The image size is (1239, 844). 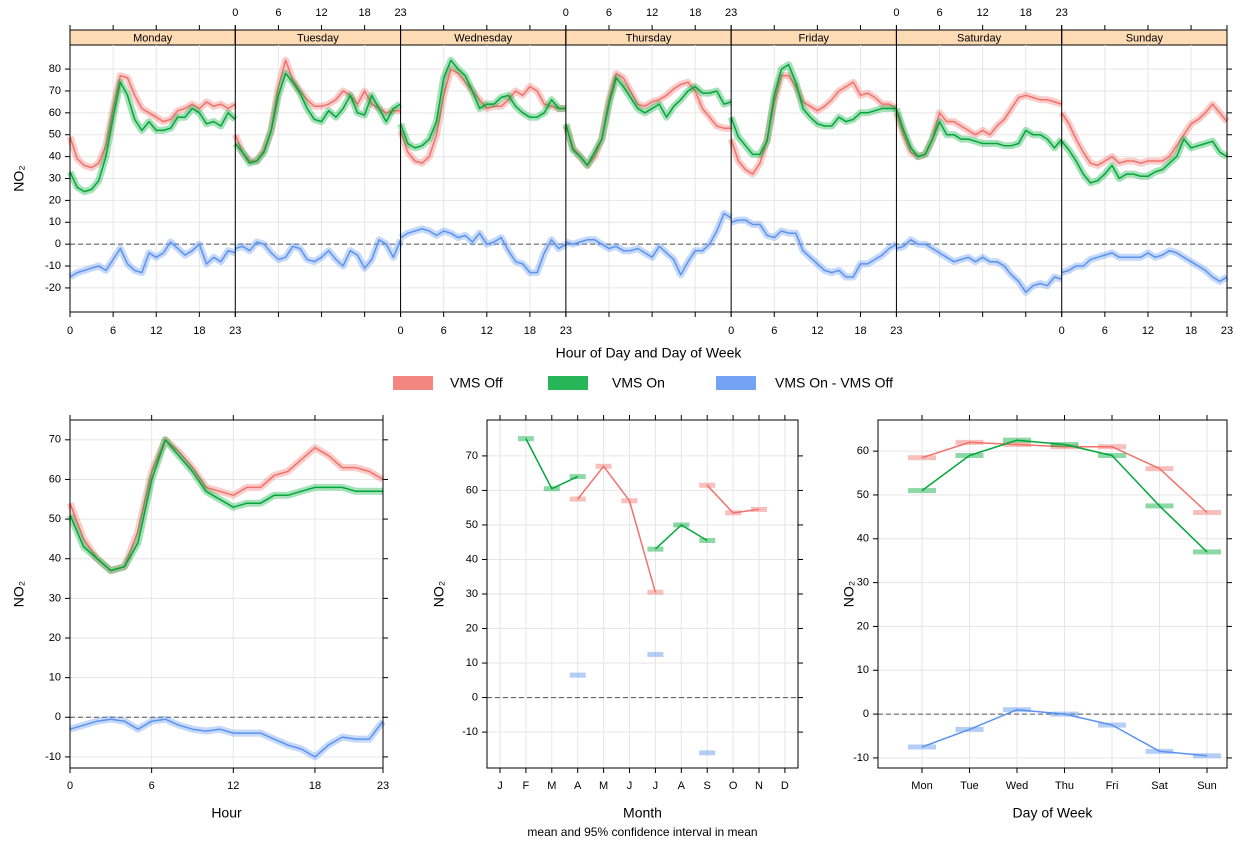 I want to click on x-tick-label: Thu, so click(x=1064, y=786).